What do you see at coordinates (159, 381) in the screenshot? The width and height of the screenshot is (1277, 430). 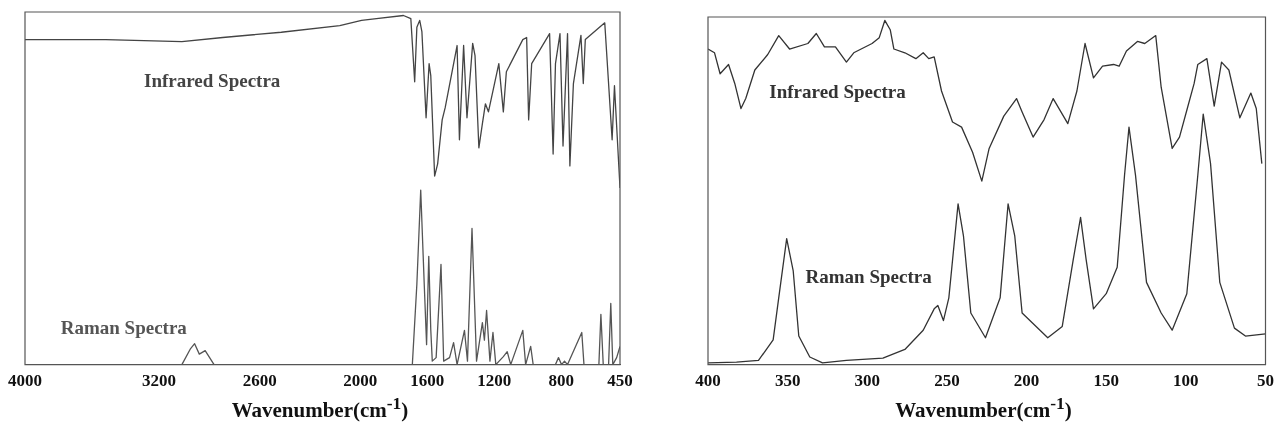 I see `x-tick-label: 3200` at bounding box center [159, 381].